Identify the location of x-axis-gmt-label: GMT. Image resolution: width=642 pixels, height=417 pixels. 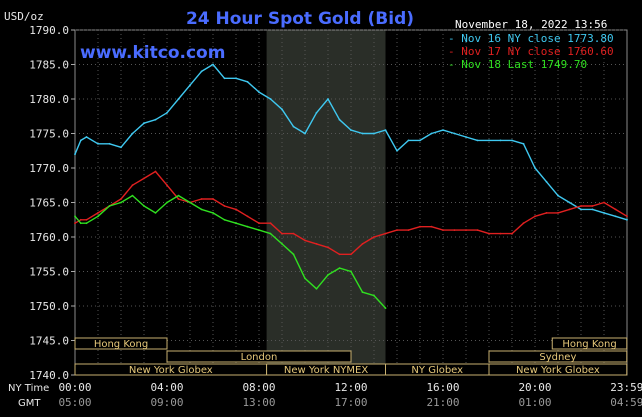
(29, 403).